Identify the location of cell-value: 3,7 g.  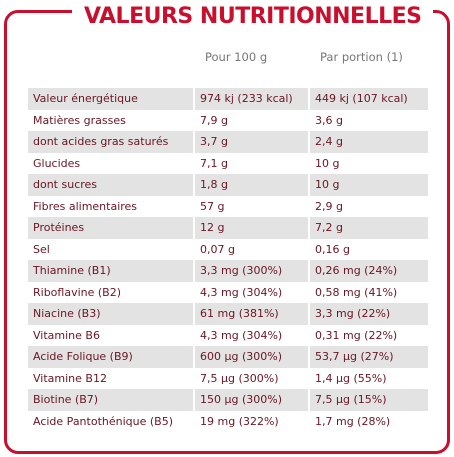
(252, 142).